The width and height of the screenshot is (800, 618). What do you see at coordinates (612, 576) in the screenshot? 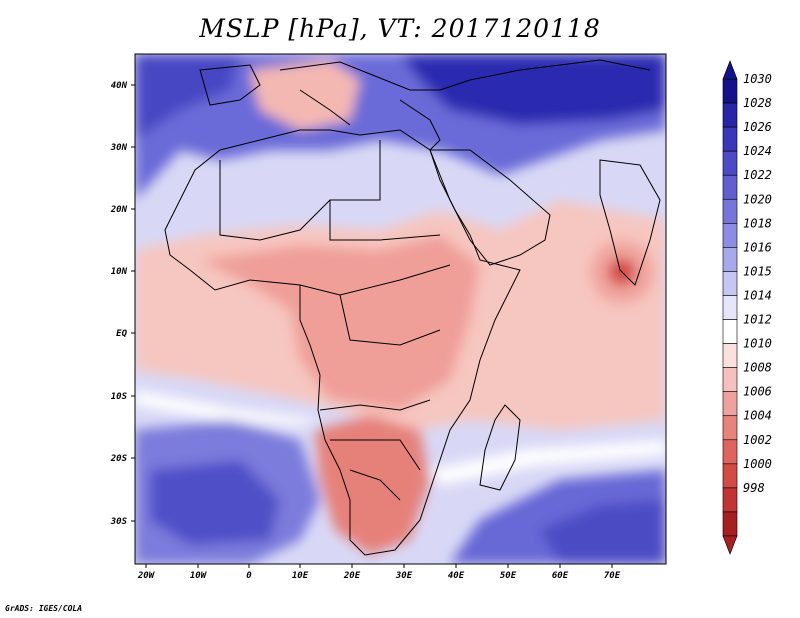
I see `lon-label: 70E` at bounding box center [612, 576].